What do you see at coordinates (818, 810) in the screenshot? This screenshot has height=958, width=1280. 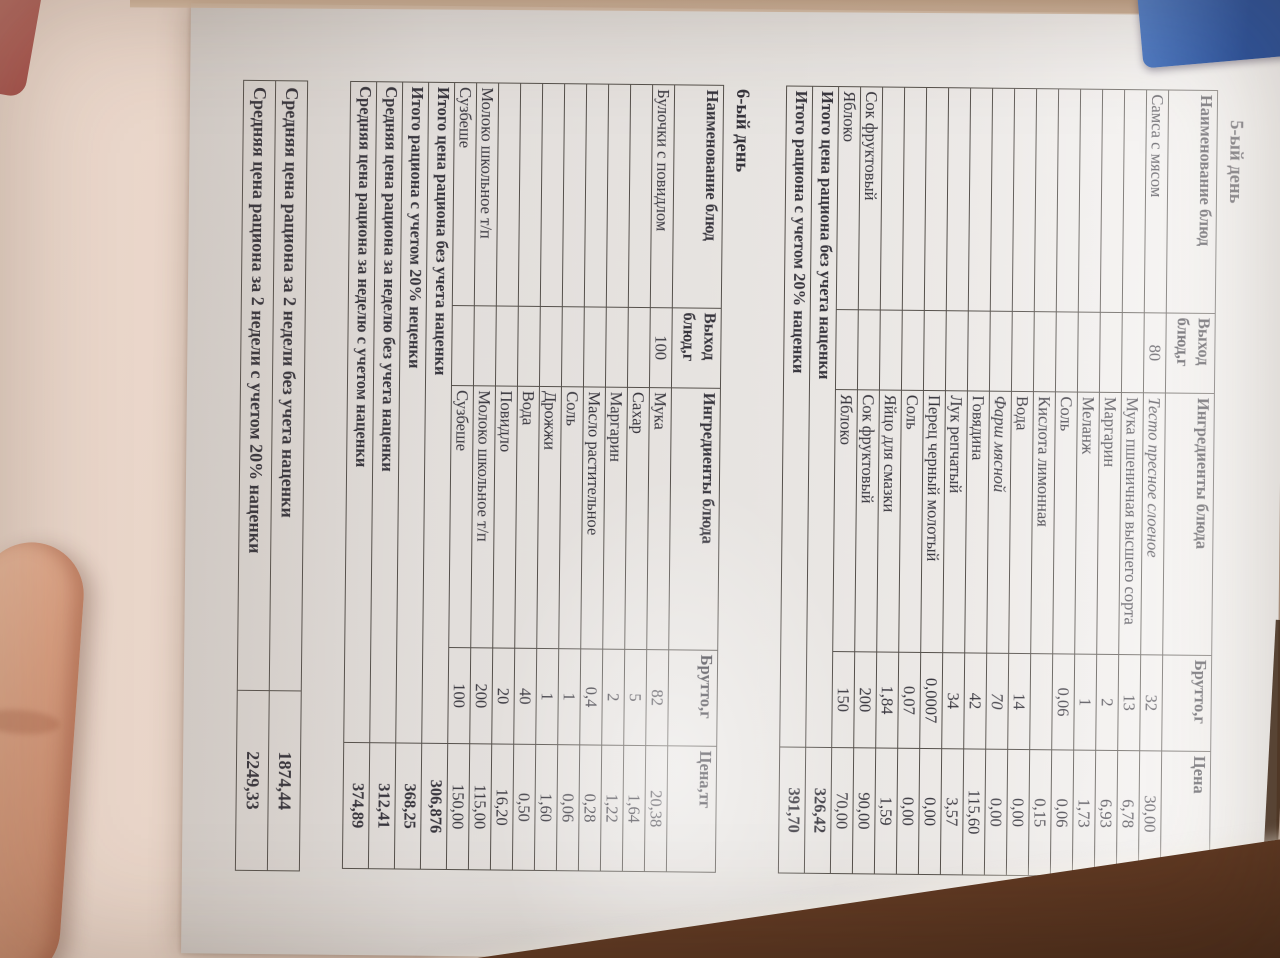 I see `total-value: 326,42` at bounding box center [818, 810].